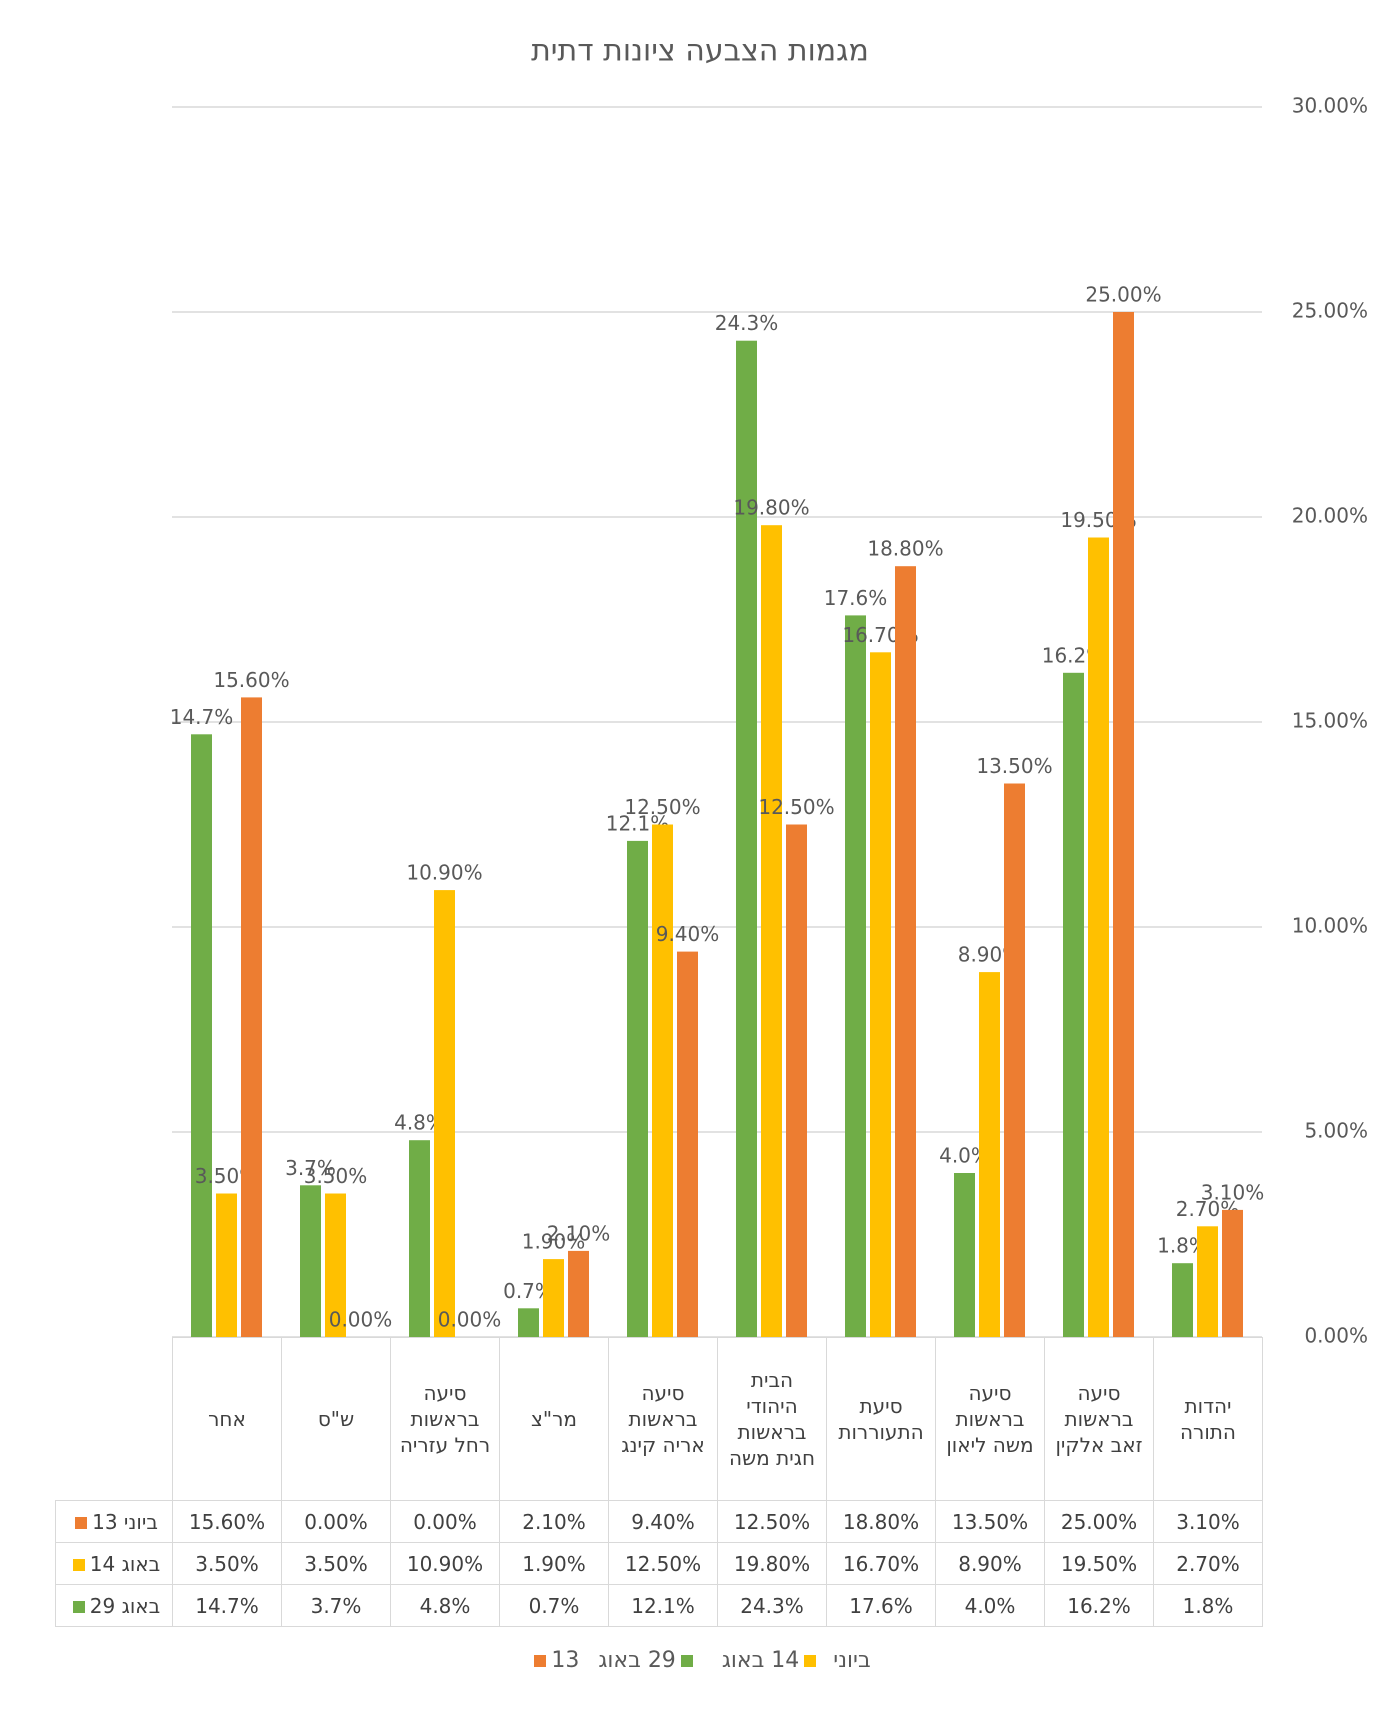 This screenshot has width=1400, height=1709. What do you see at coordinates (771, 508) in the screenshot?
I see `value-label: 19.80%` at bounding box center [771, 508].